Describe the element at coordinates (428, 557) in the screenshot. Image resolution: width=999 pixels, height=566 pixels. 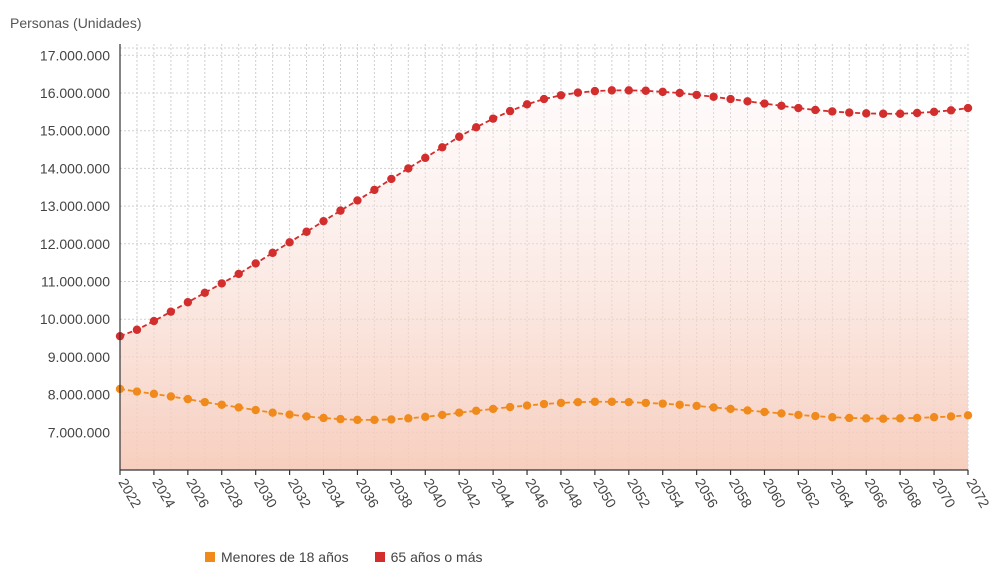
I see `legend-item-65: 65 años o más` at that location.